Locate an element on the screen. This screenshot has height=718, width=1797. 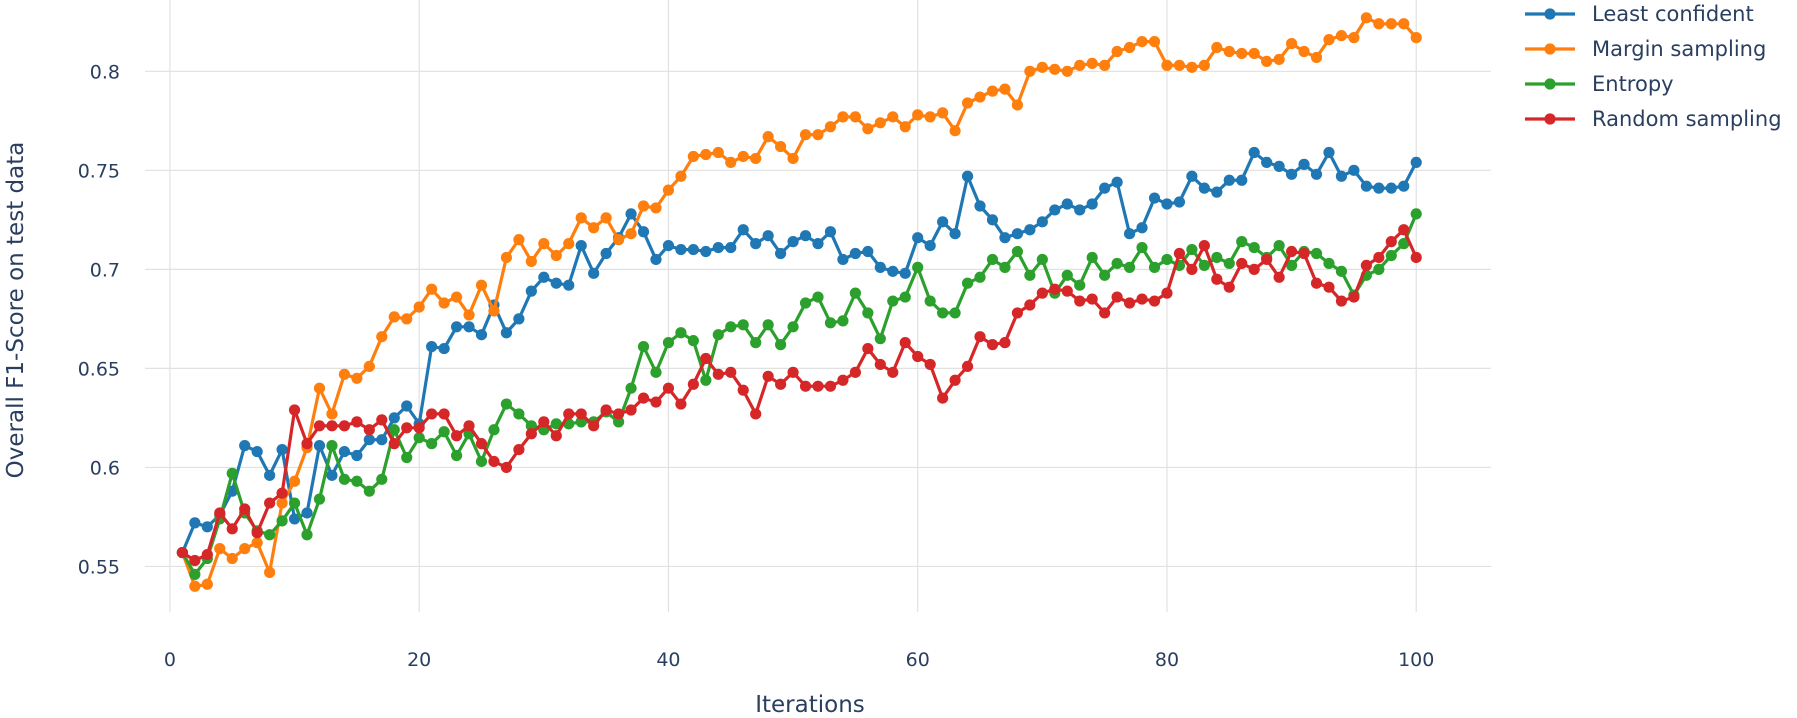
legend-label: Least confident is located at coordinates (1673, 14).